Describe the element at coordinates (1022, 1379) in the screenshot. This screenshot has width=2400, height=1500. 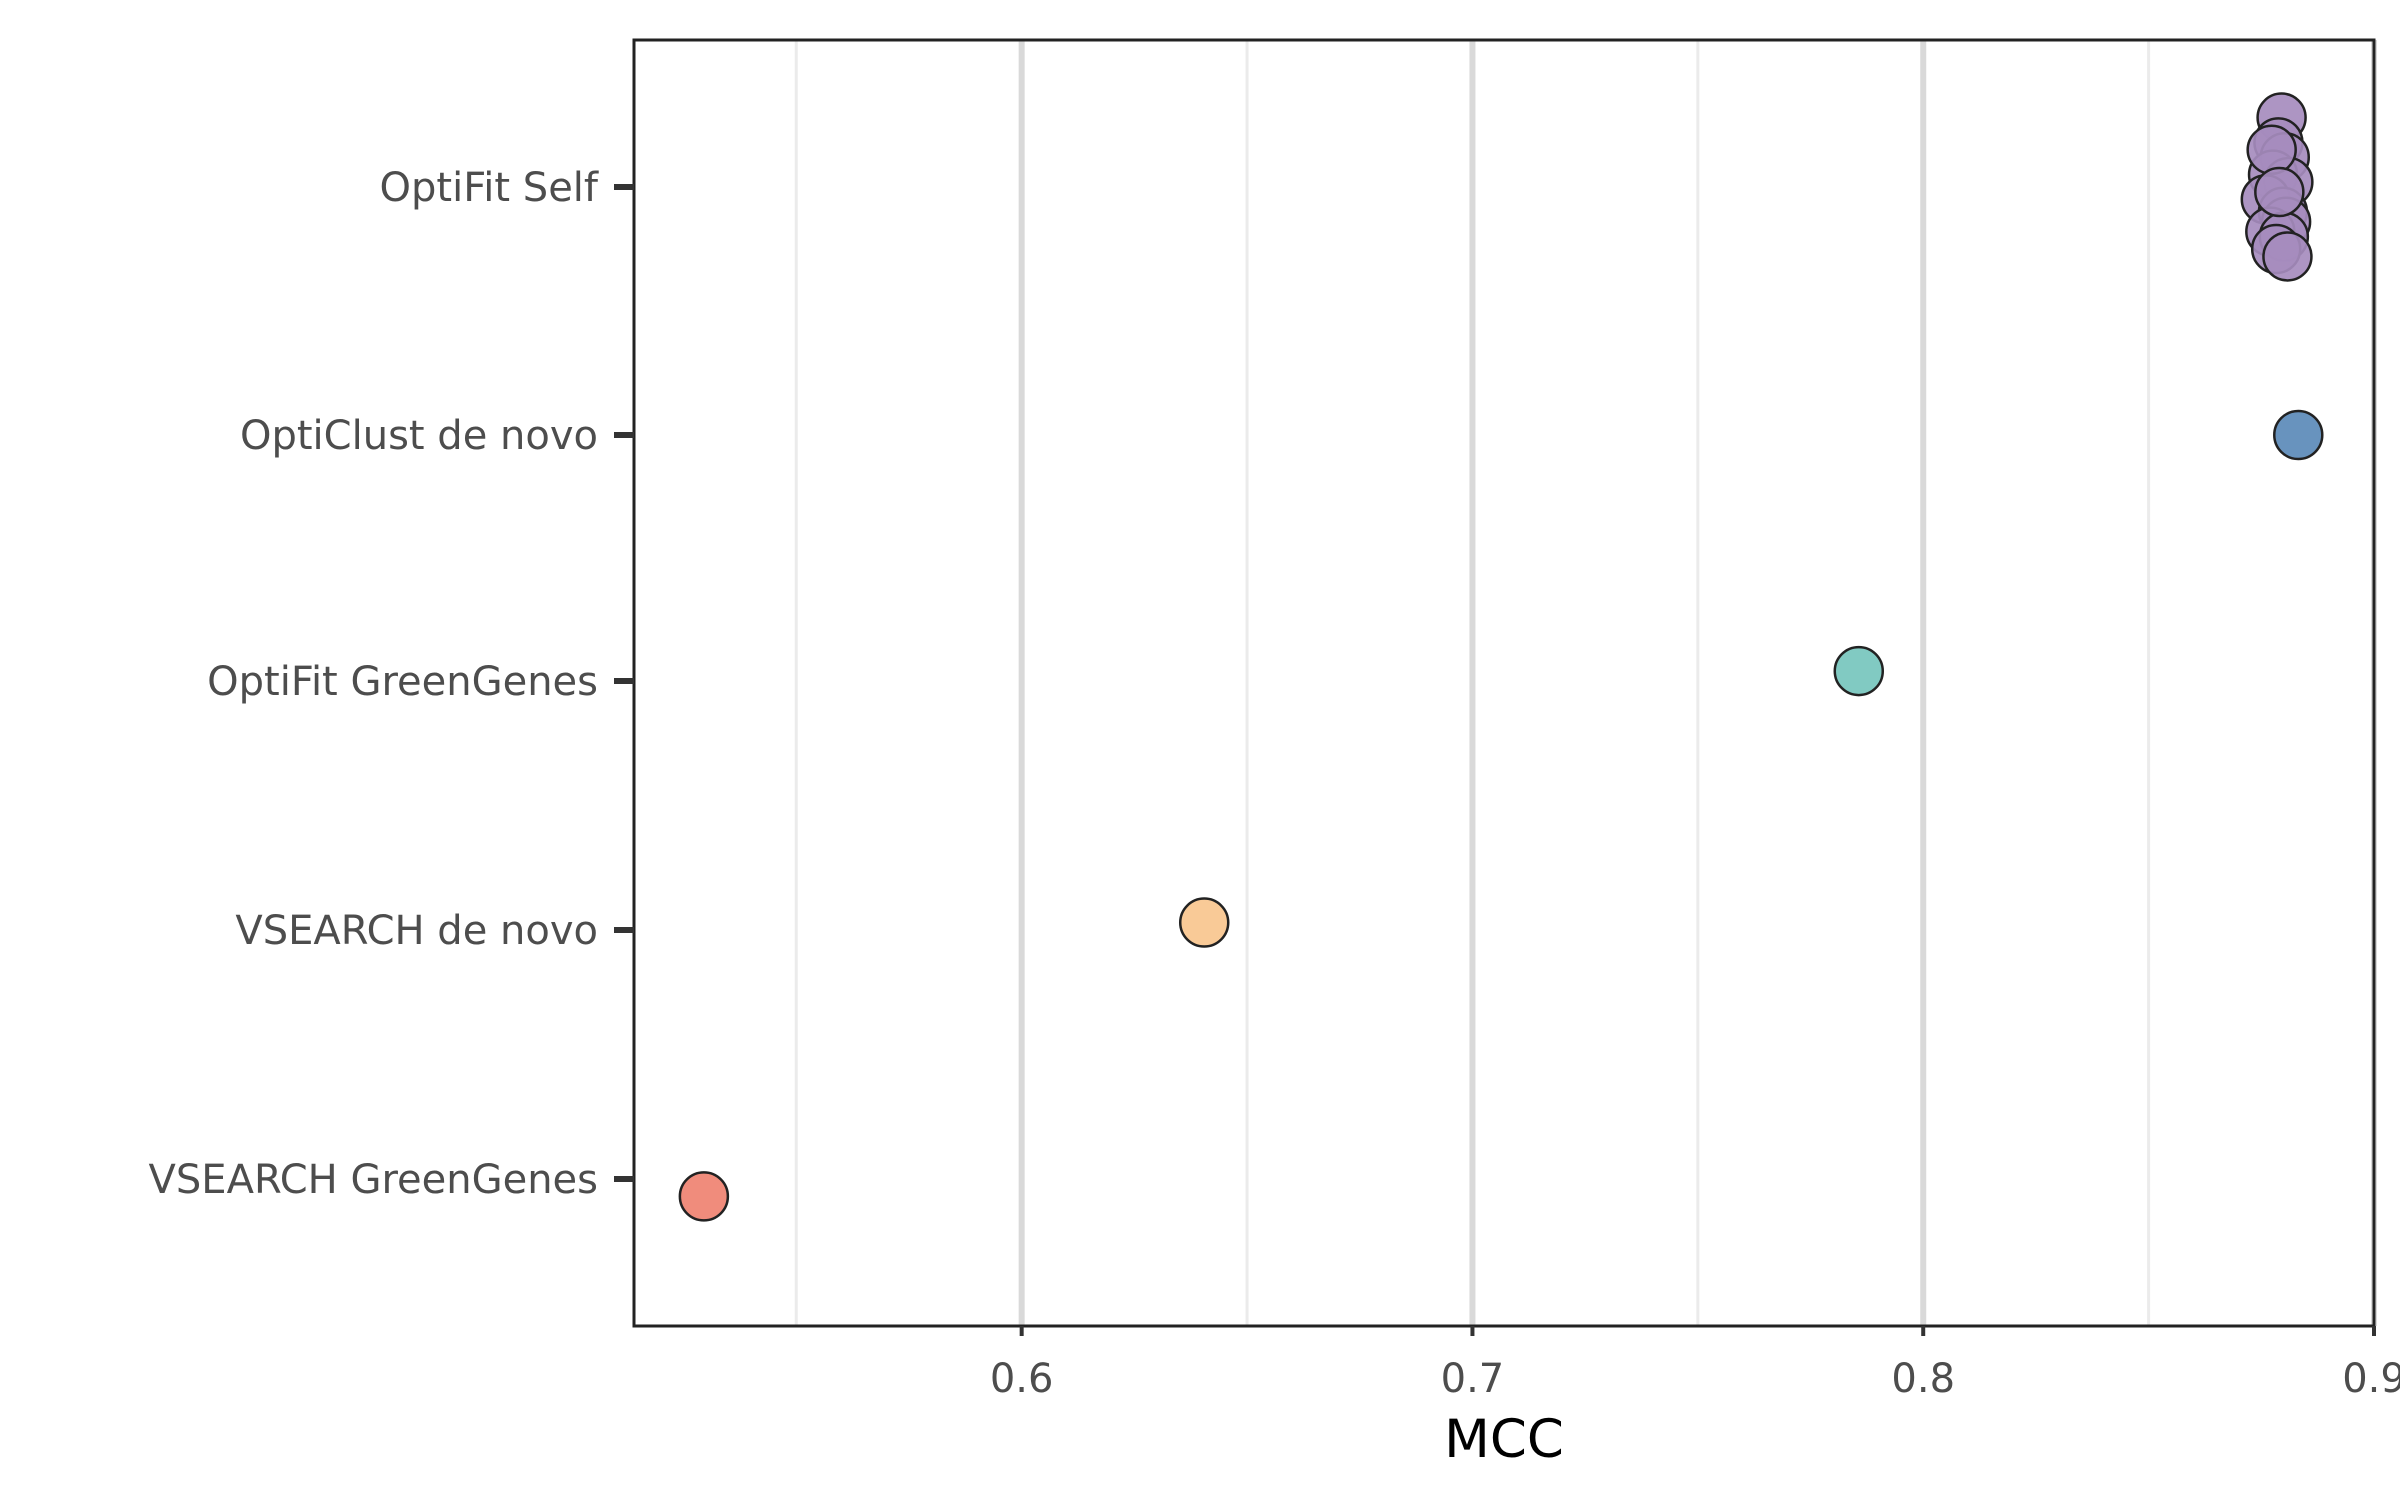
I see `x-tick-label: 0.6` at that location.